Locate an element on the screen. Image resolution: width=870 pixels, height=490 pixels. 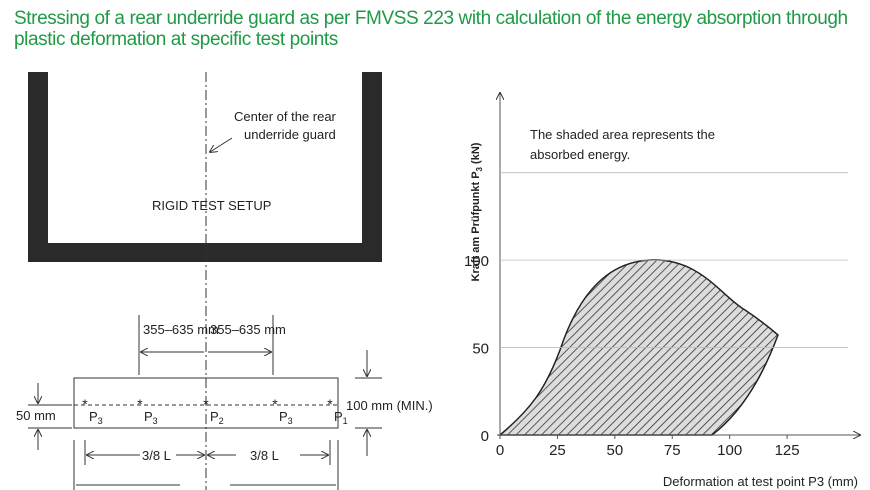
pointer is located at coordinates (221, 144).